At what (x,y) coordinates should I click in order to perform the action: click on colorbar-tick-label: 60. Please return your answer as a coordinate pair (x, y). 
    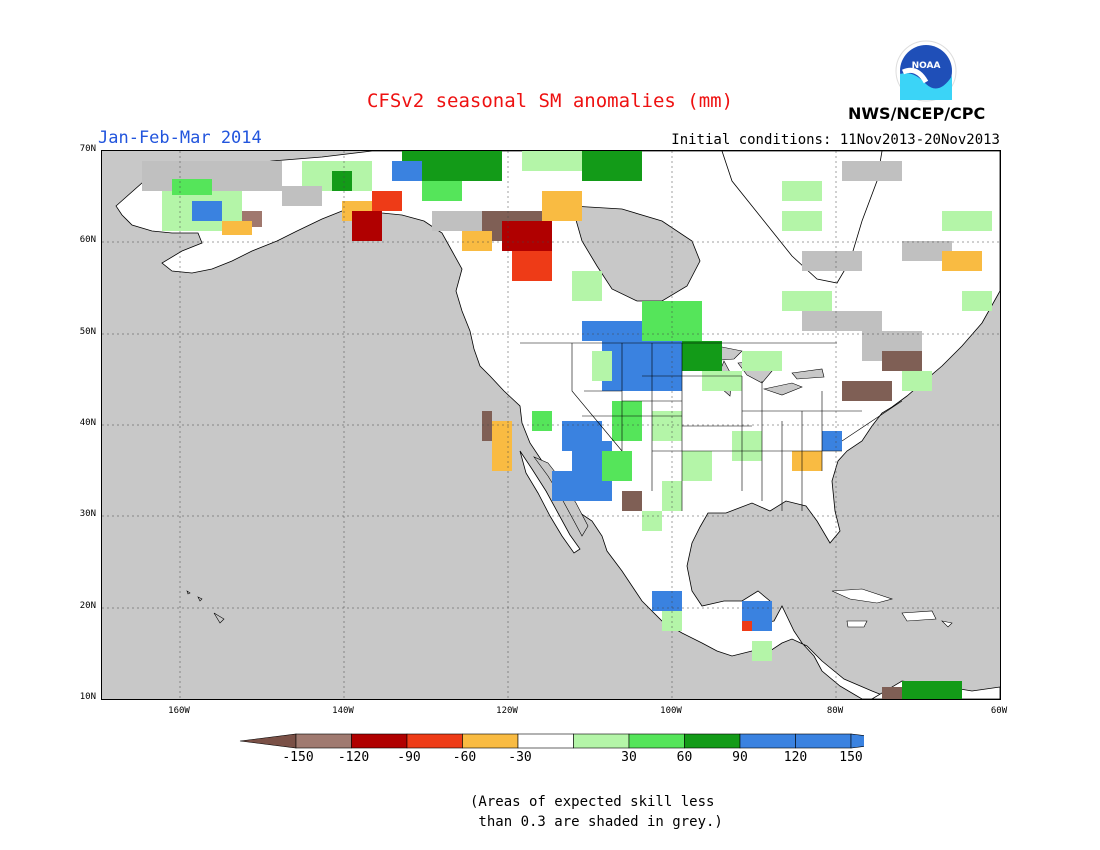
    Looking at the image, I should click on (684, 757).